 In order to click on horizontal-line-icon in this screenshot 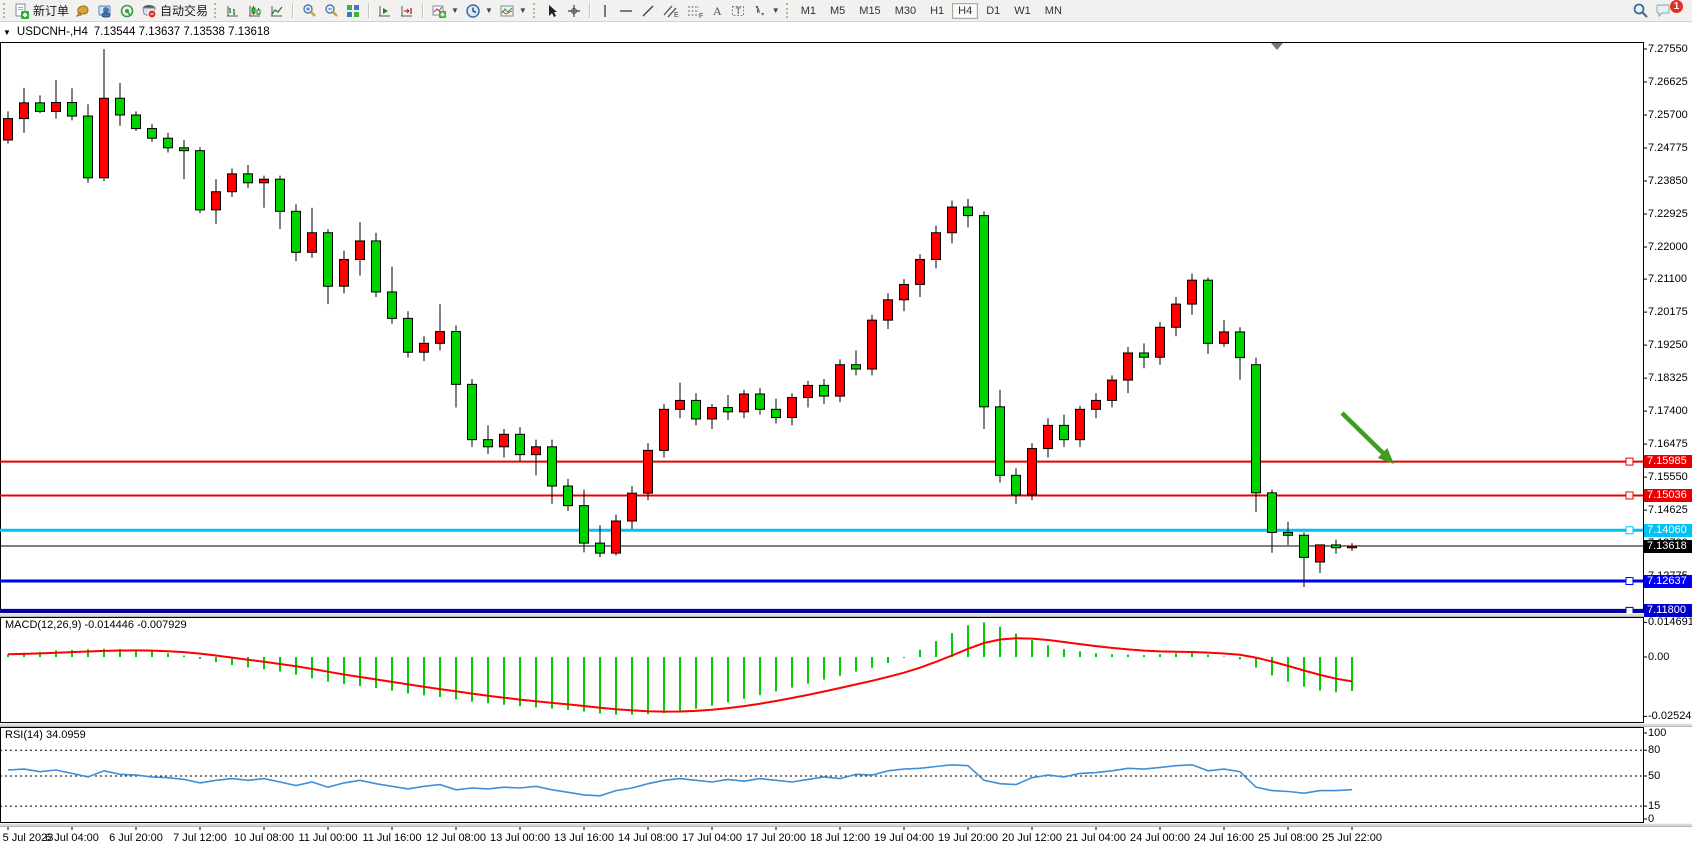, I will do `click(626, 11)`.